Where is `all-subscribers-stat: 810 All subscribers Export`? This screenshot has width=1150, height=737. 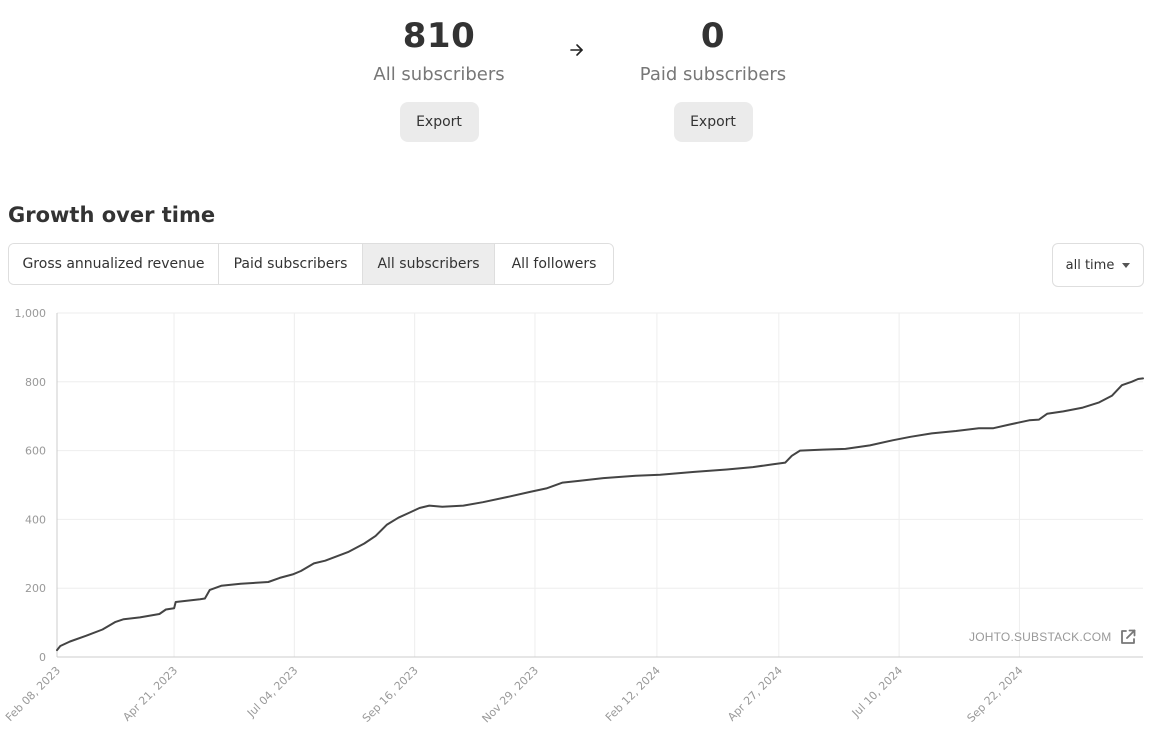
all-subscribers-stat: 810 All subscribers Export is located at coordinates (439, 78).